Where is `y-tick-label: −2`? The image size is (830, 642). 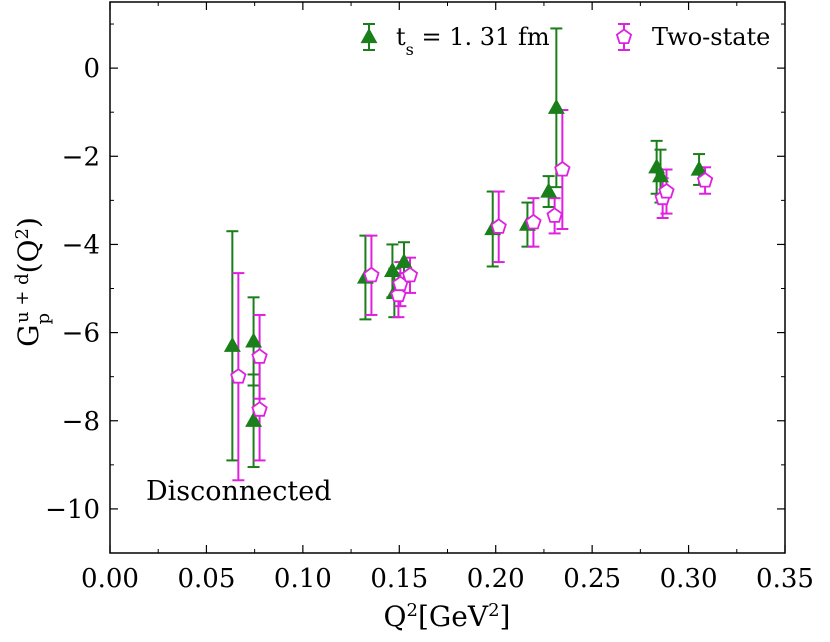
y-tick-label: −2 is located at coordinates (81, 157).